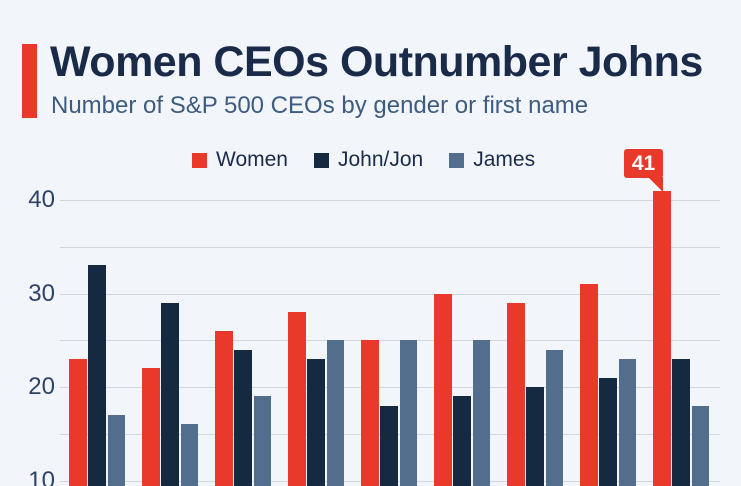 The height and width of the screenshot is (486, 741). Describe the element at coordinates (41, 293) in the screenshot. I see `y-axis-tick-30: 30` at that location.